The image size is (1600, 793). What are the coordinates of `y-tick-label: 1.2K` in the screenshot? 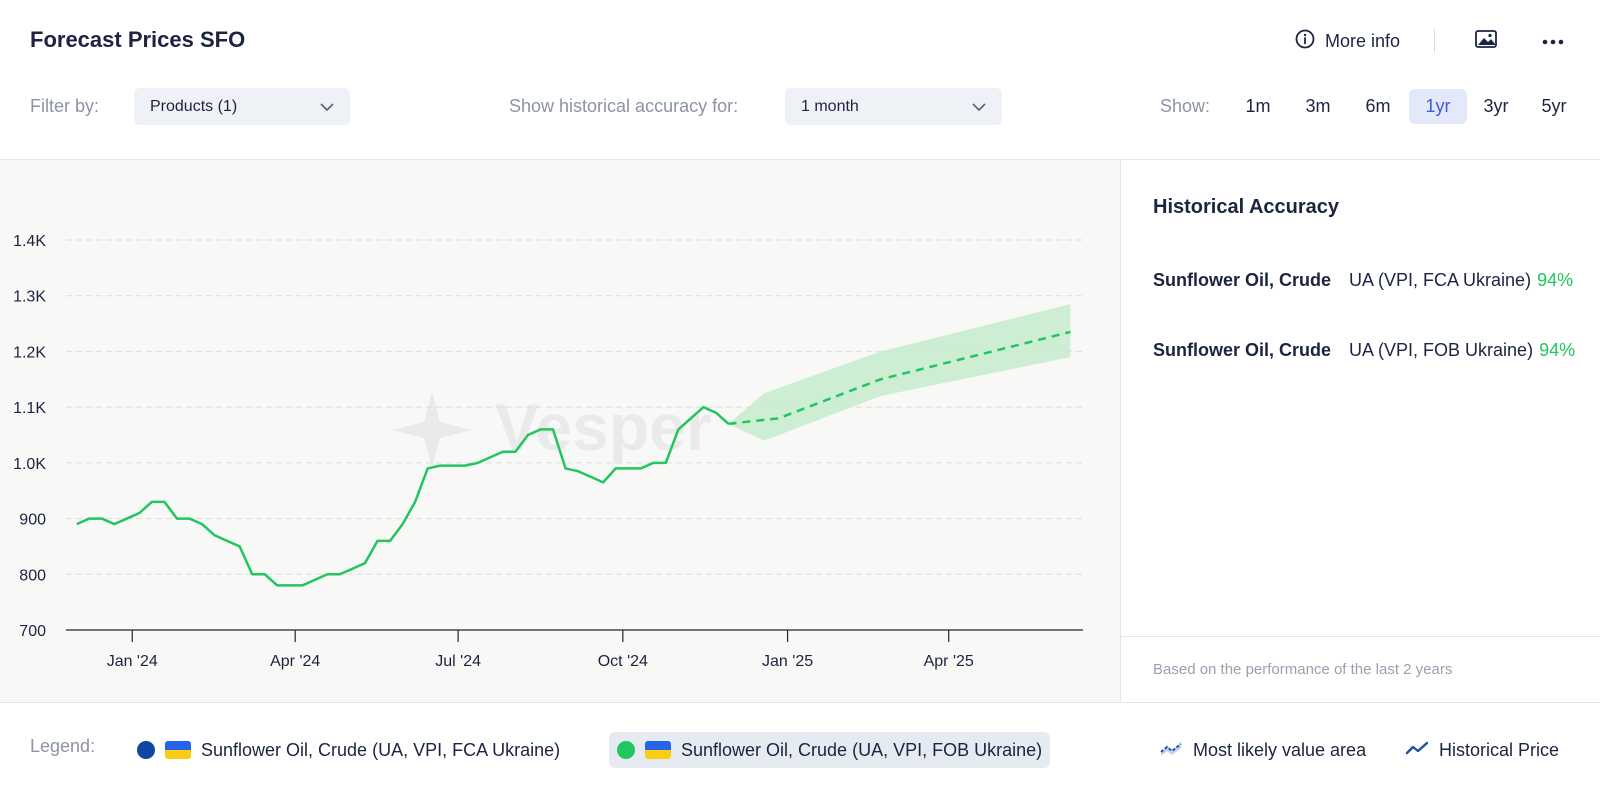 It's located at (29, 352).